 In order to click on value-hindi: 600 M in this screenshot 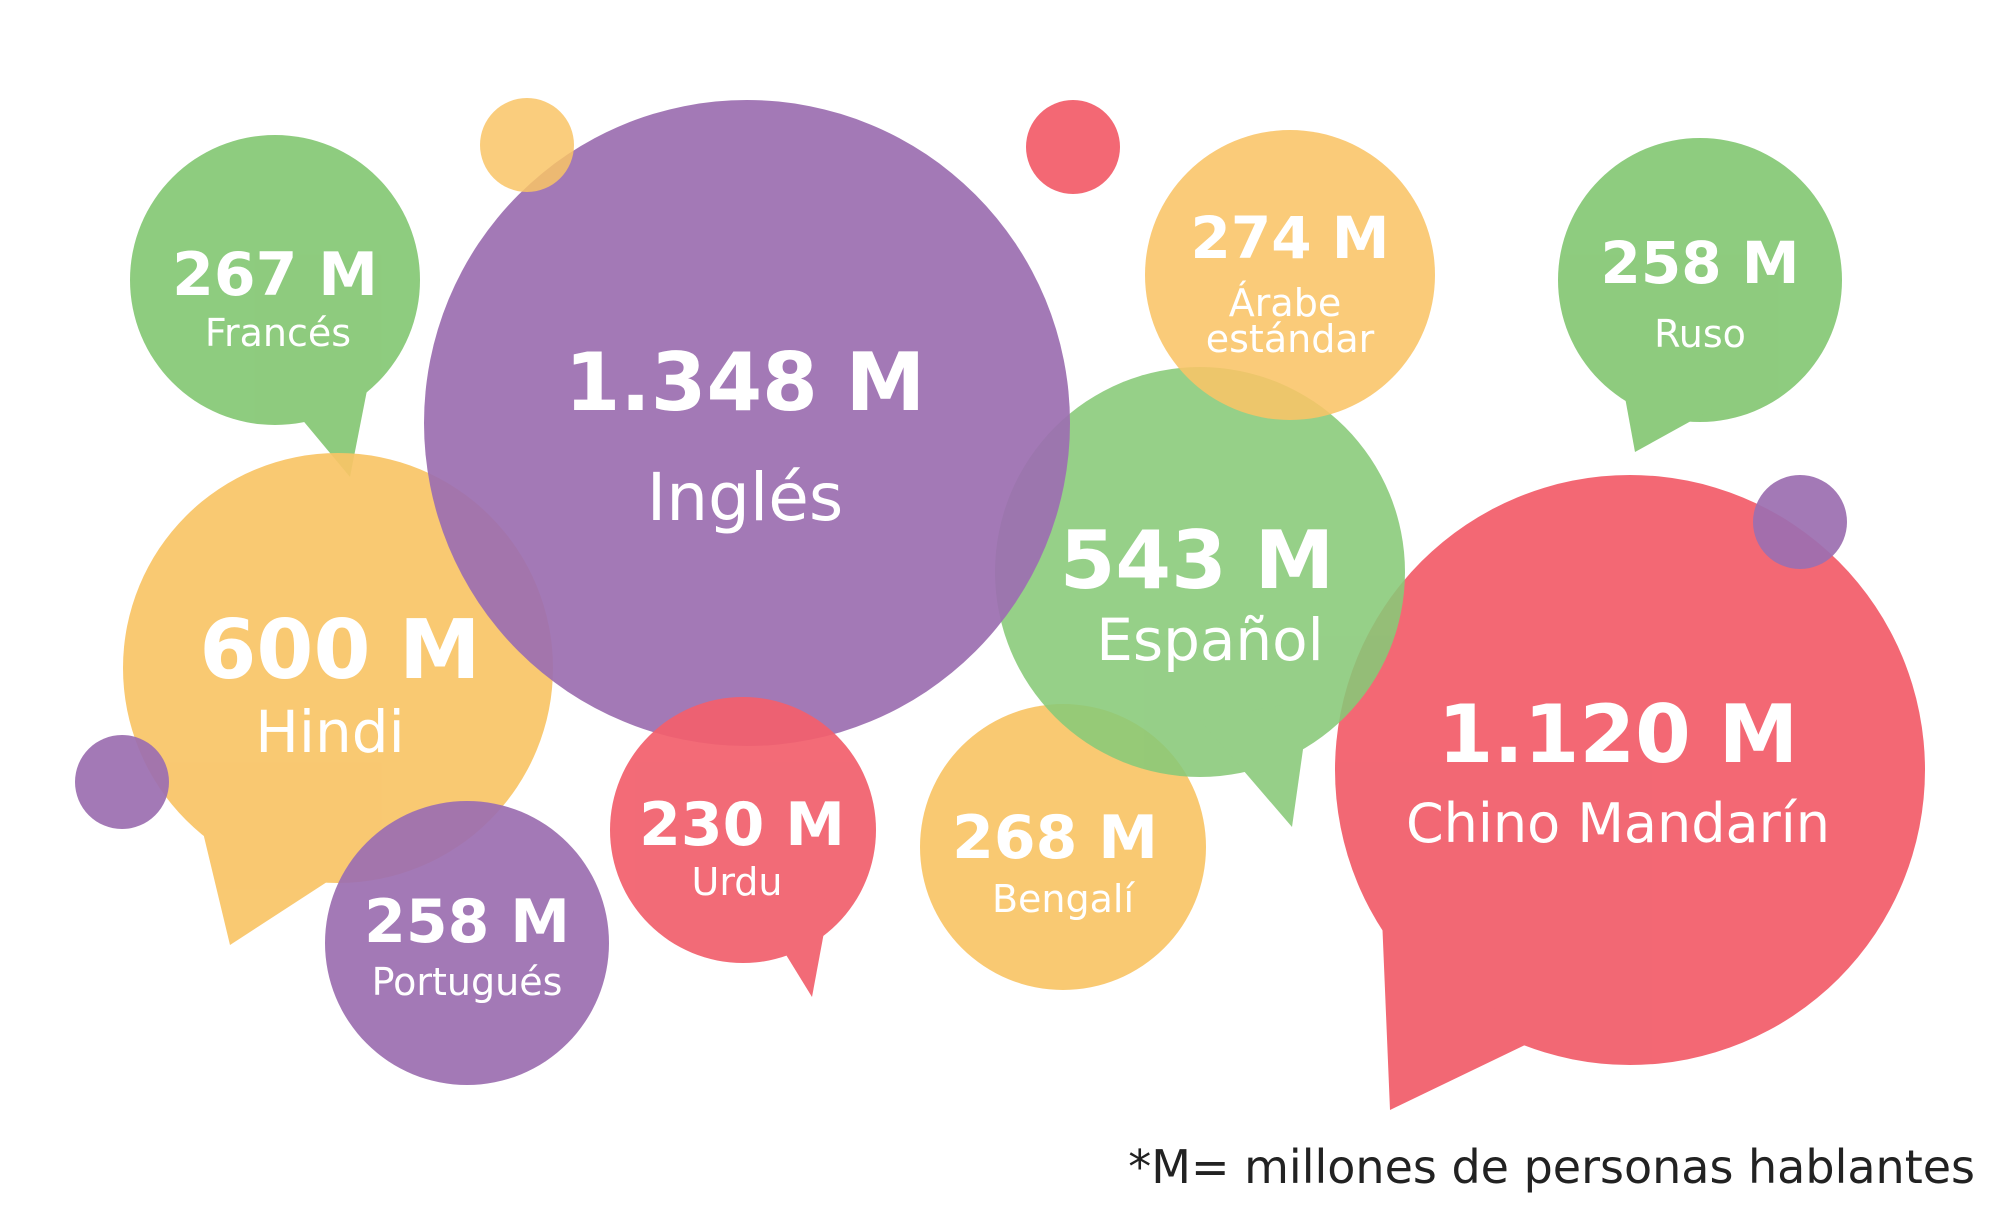, I will do `click(339, 650)`.